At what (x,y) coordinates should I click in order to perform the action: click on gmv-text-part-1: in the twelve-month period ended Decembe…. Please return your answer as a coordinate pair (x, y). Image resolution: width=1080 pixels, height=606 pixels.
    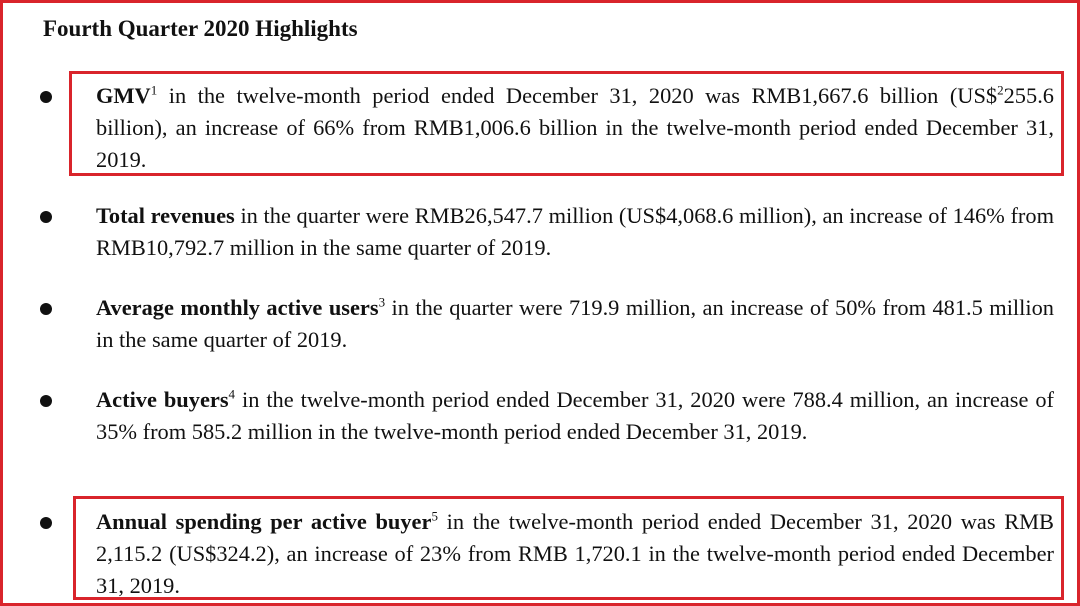
    Looking at the image, I should click on (577, 95).